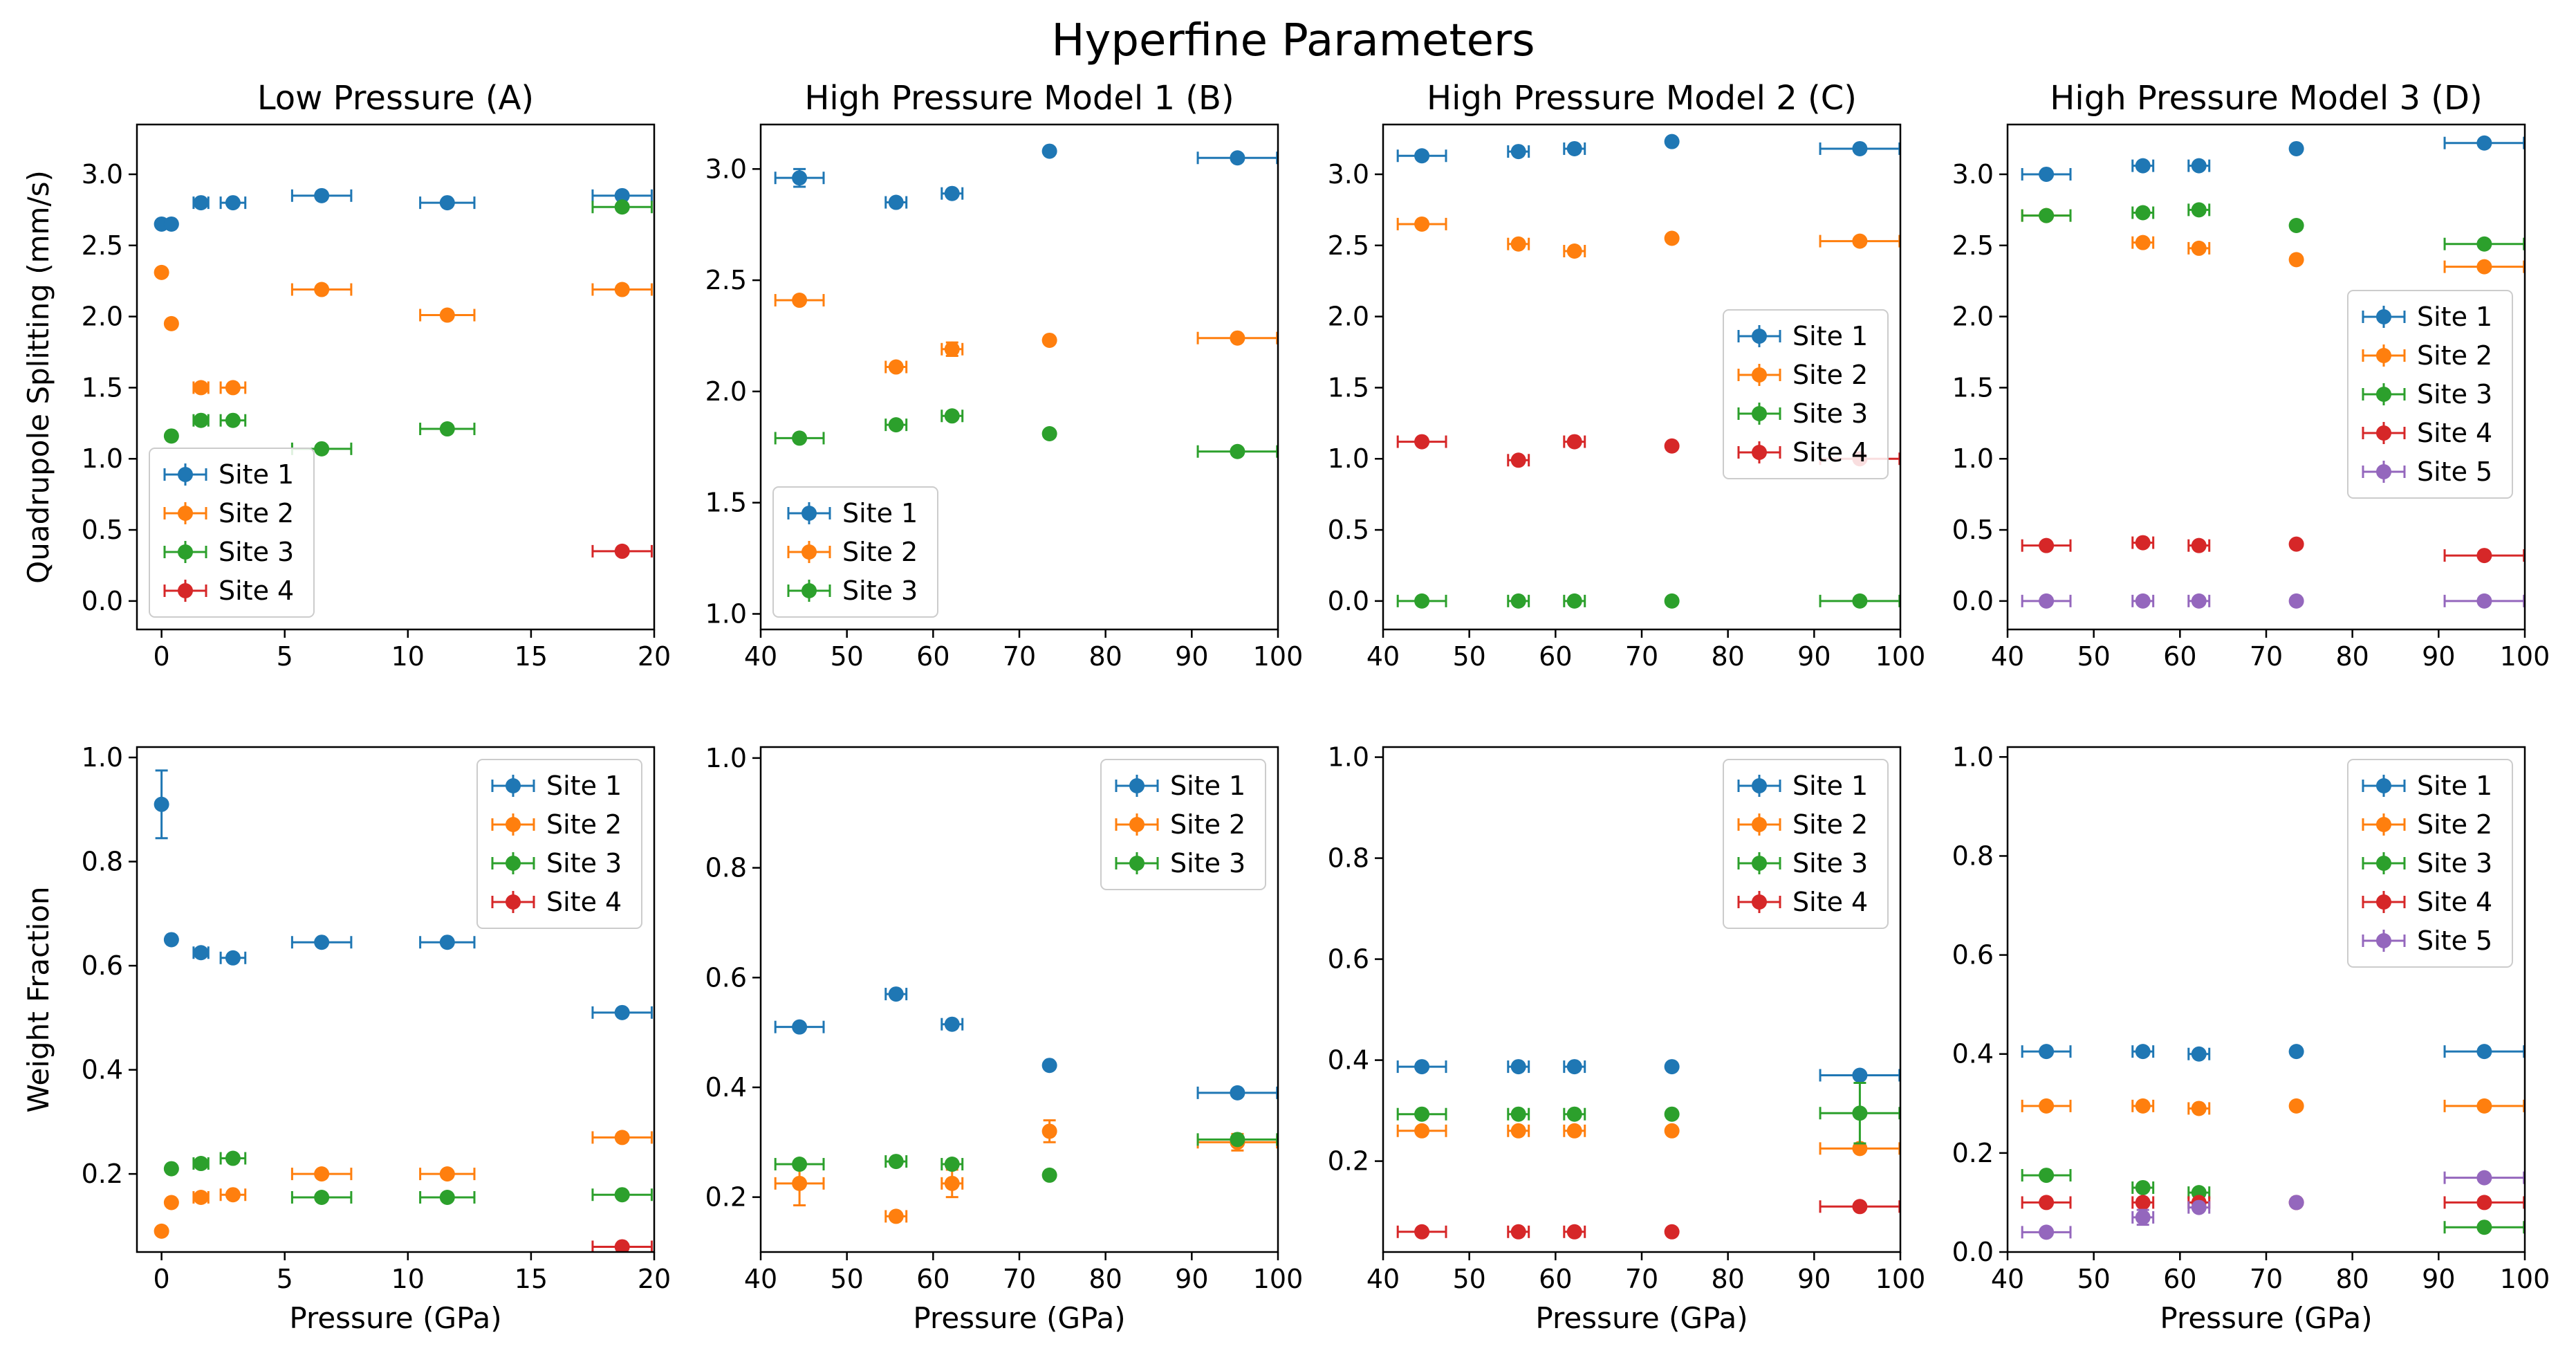 The width and height of the screenshot is (2576, 1353). I want to click on y-tick-label: 1.0, so click(103, 458).